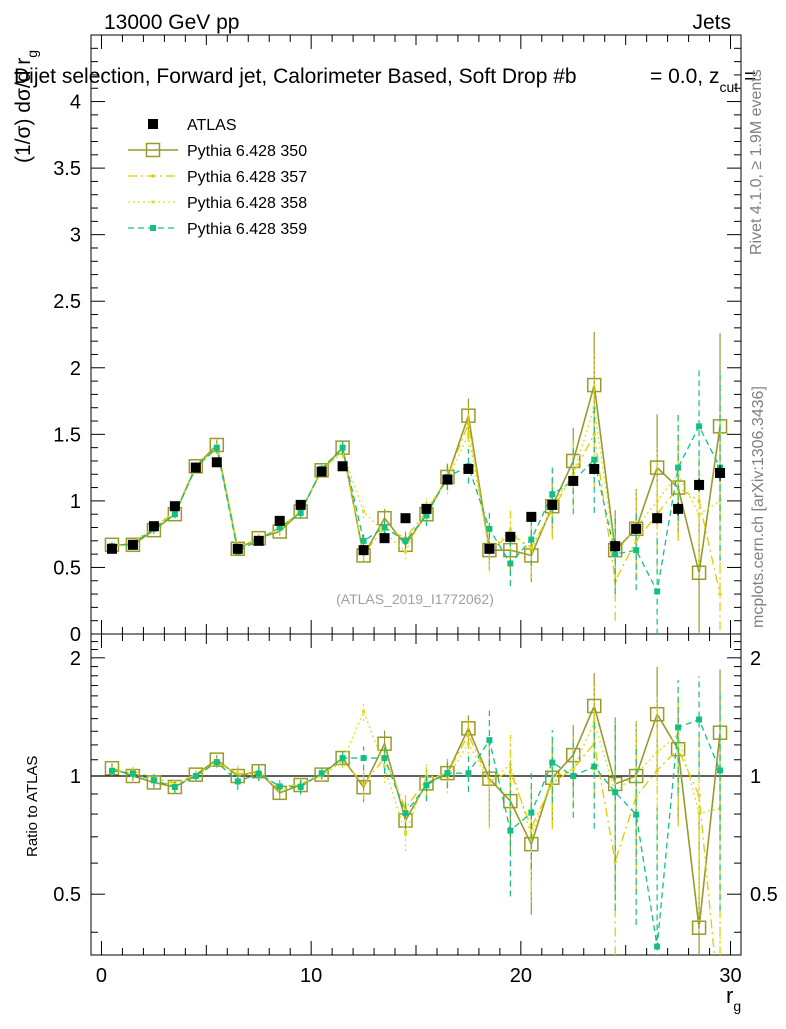  I want to click on plot-title-suffix: = 0.0, z, so click(684, 76).